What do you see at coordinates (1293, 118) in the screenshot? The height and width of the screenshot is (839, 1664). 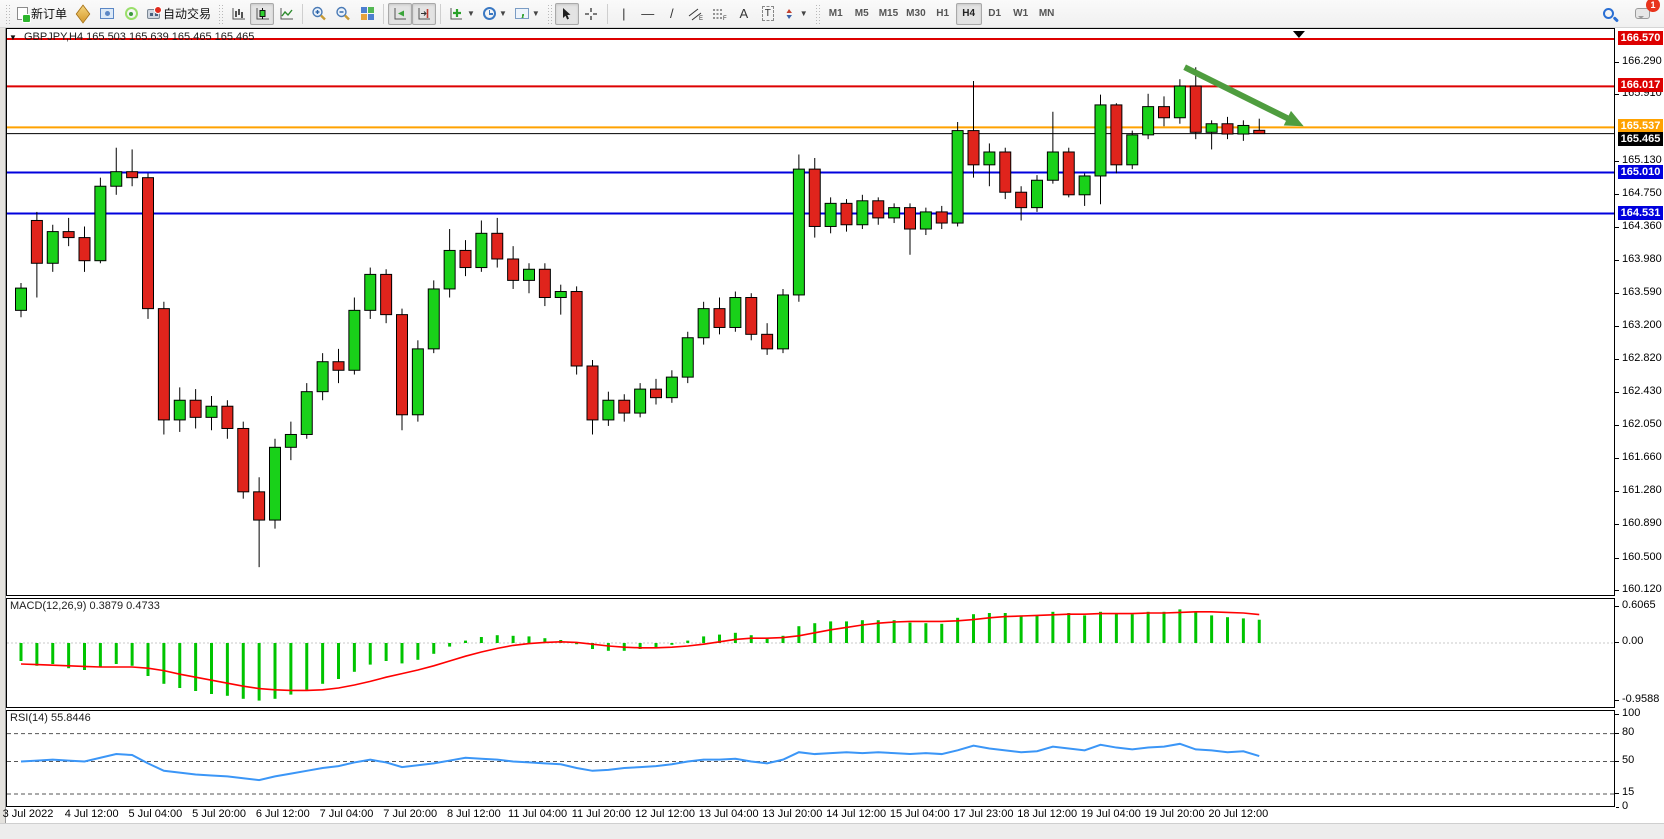 I see `trend-arrow-head` at bounding box center [1293, 118].